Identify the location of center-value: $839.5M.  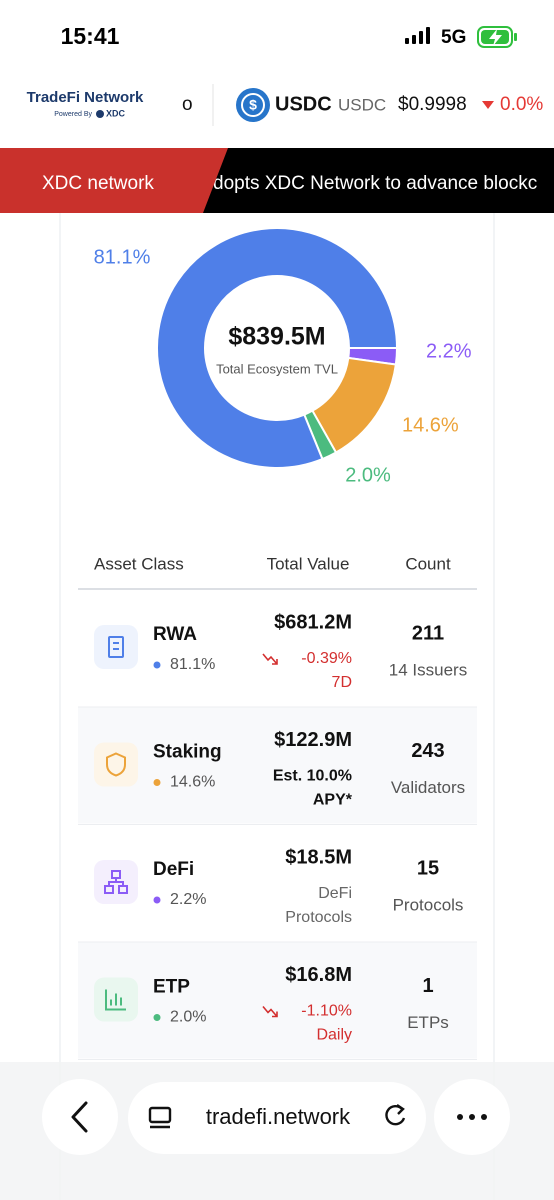
(276, 337).